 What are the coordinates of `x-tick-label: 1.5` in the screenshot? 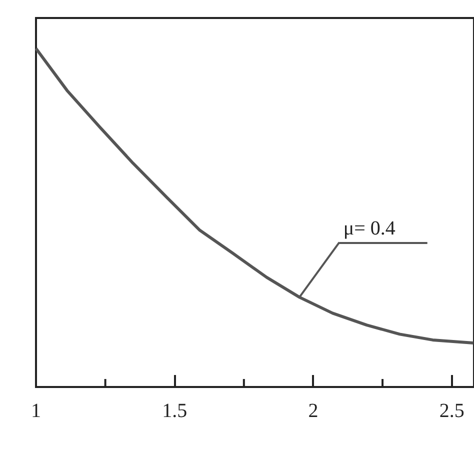 It's located at (175, 411).